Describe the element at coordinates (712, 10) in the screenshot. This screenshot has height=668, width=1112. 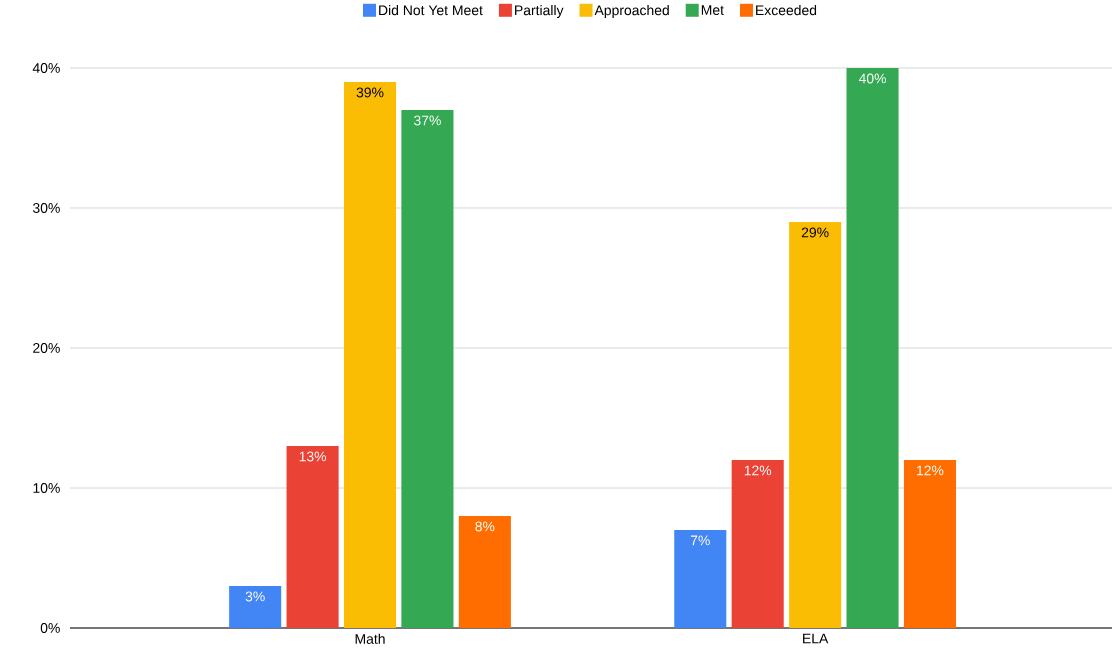
I see `legend-label: Met` at that location.